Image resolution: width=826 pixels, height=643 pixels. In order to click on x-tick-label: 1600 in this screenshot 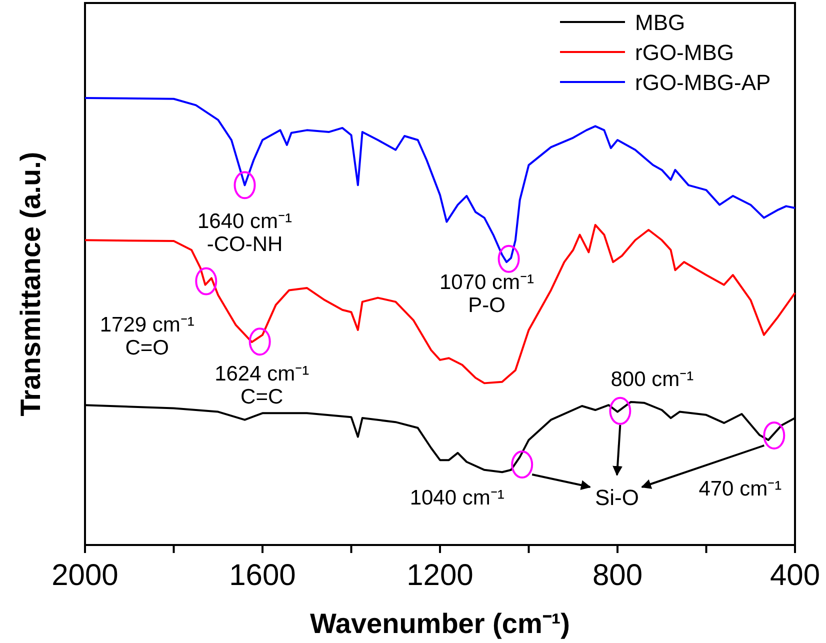, I will do `click(262, 575)`.